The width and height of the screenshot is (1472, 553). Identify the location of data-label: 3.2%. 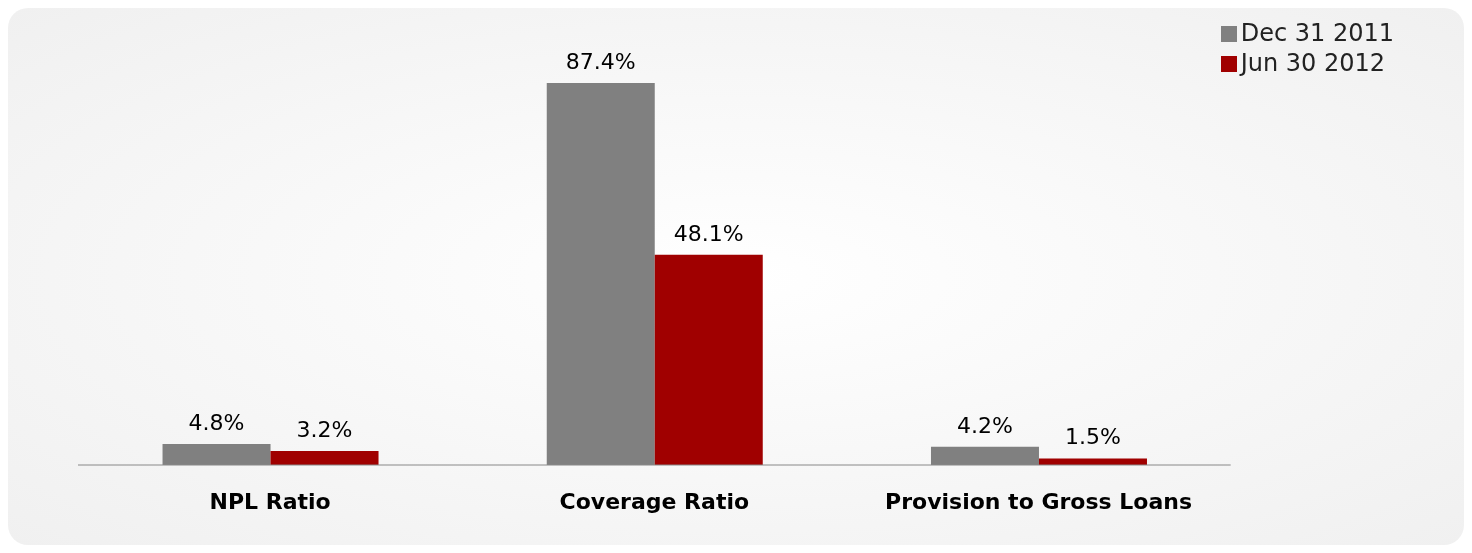
(324, 430).